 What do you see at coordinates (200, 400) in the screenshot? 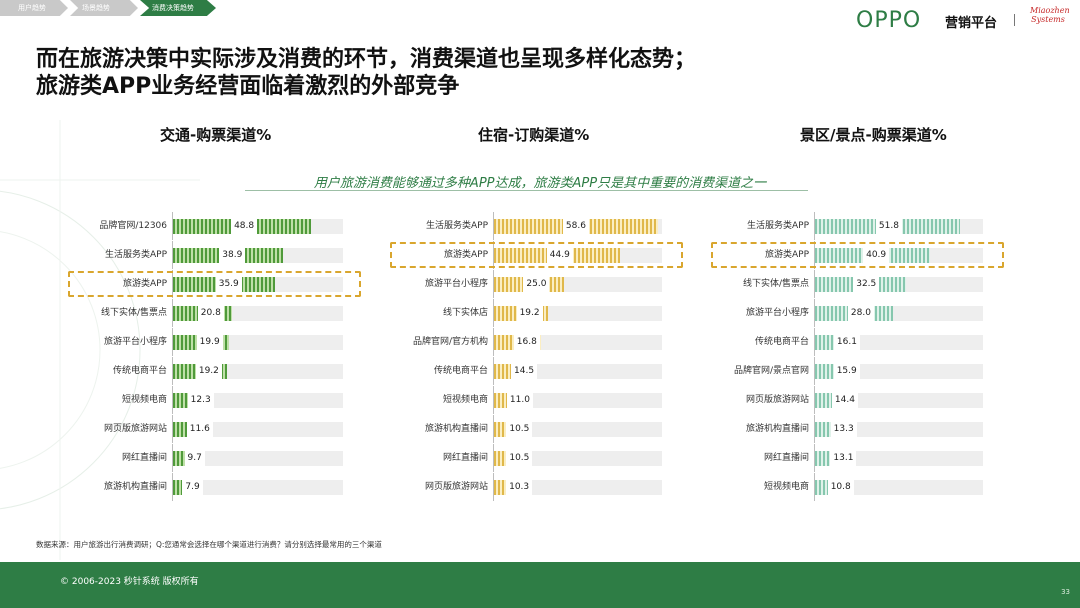
I see `data-label: 12.3` at bounding box center [200, 400].